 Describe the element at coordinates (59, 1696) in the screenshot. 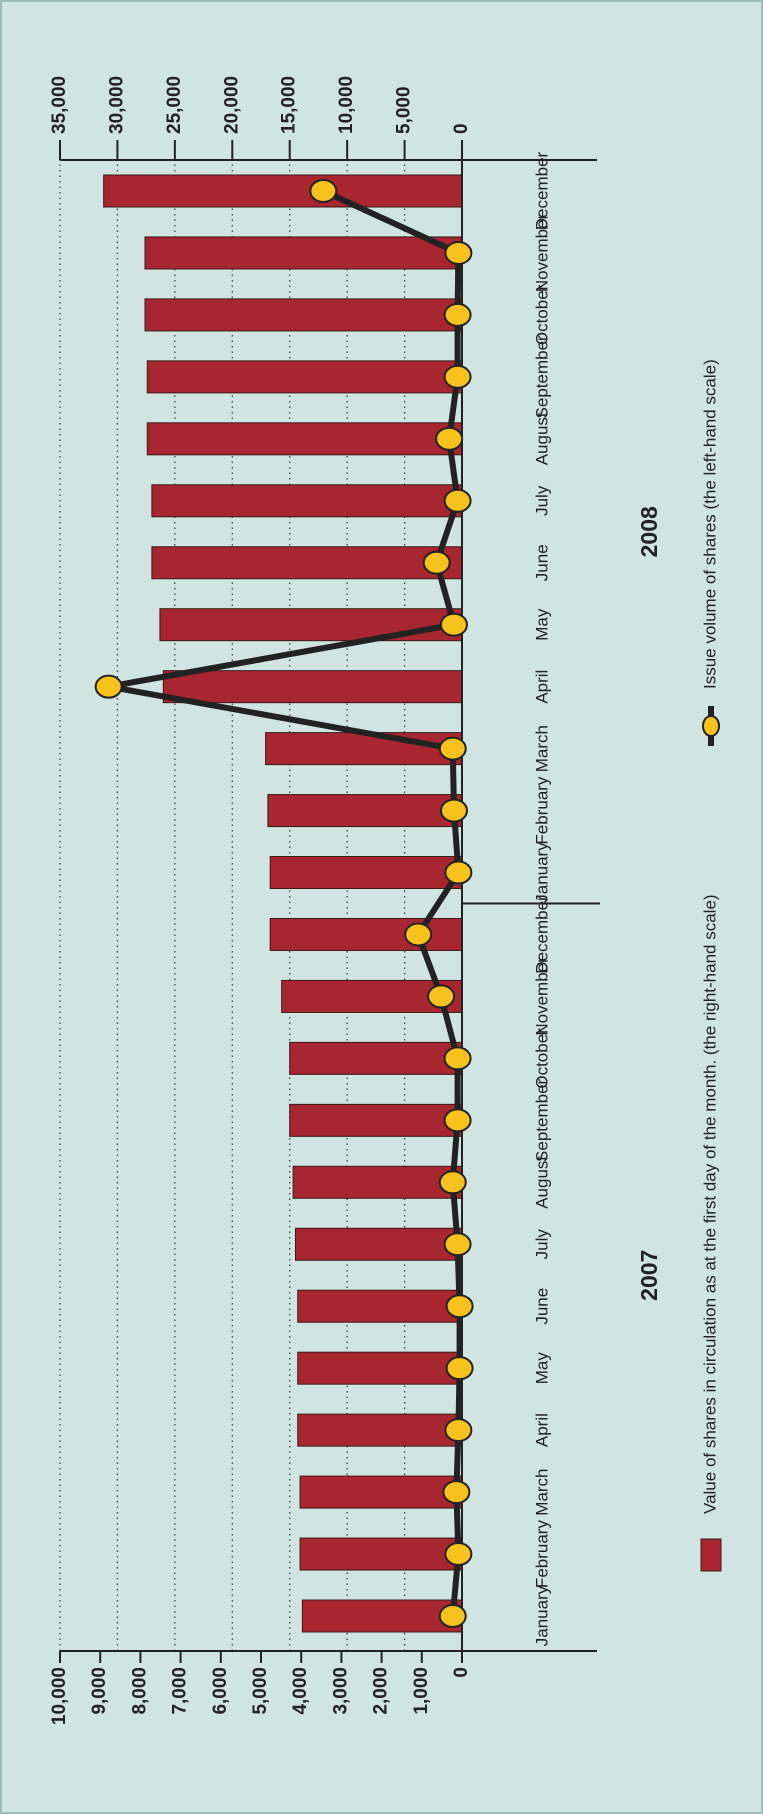

I see `y-tick-label: 10,000` at that location.